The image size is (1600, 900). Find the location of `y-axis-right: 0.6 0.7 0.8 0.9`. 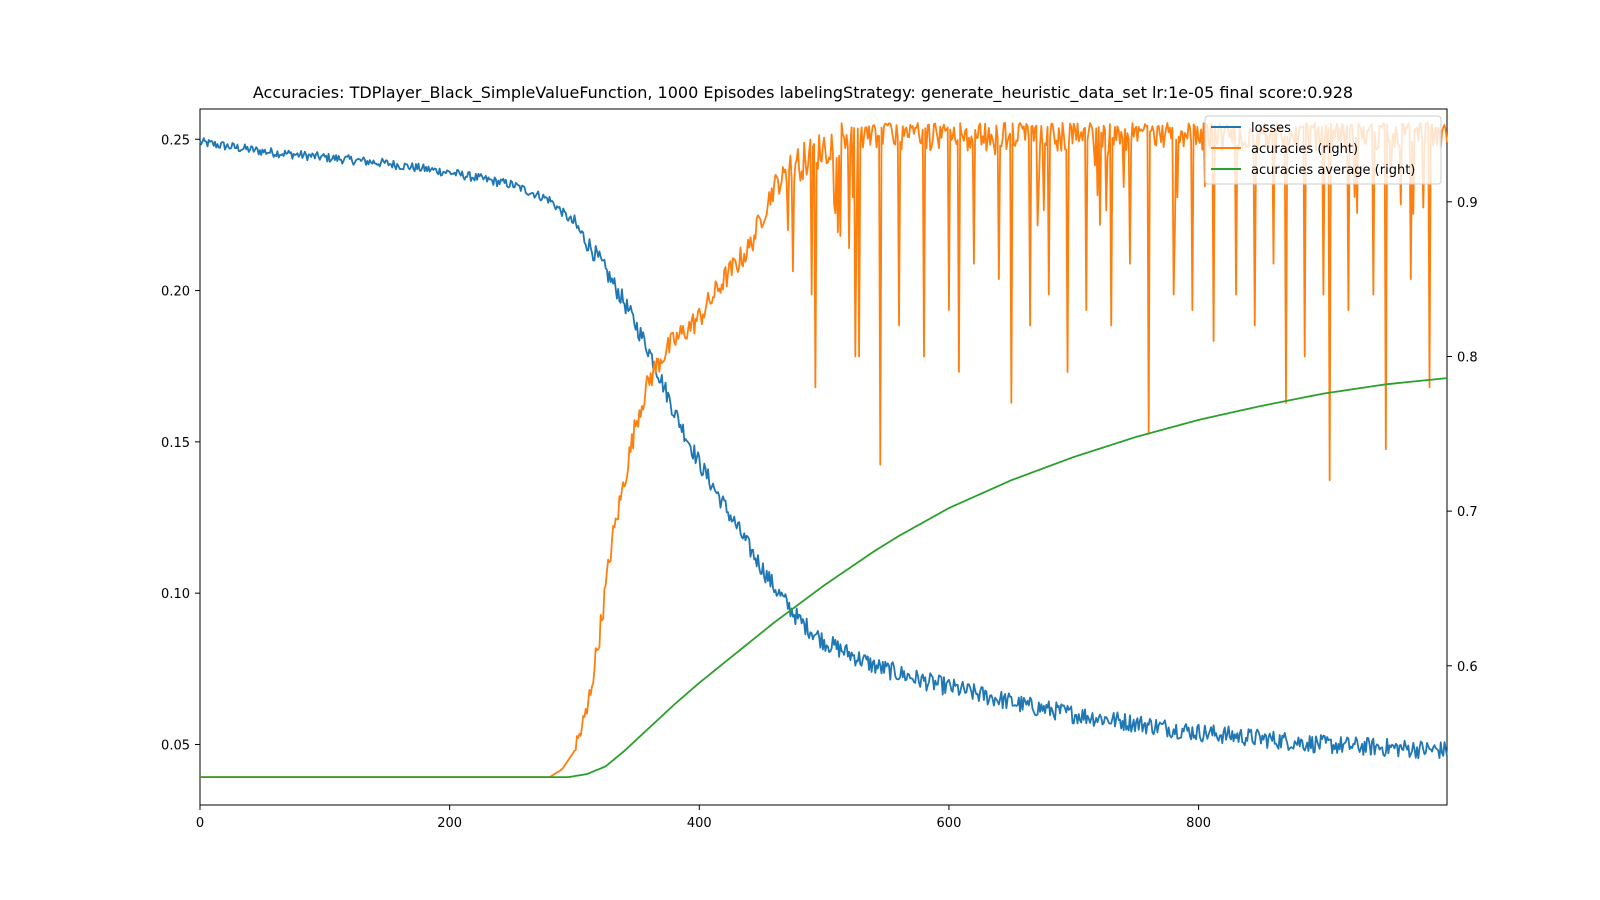

y-axis-right: 0.6 0.7 0.8 0.9 is located at coordinates (1462, 435).